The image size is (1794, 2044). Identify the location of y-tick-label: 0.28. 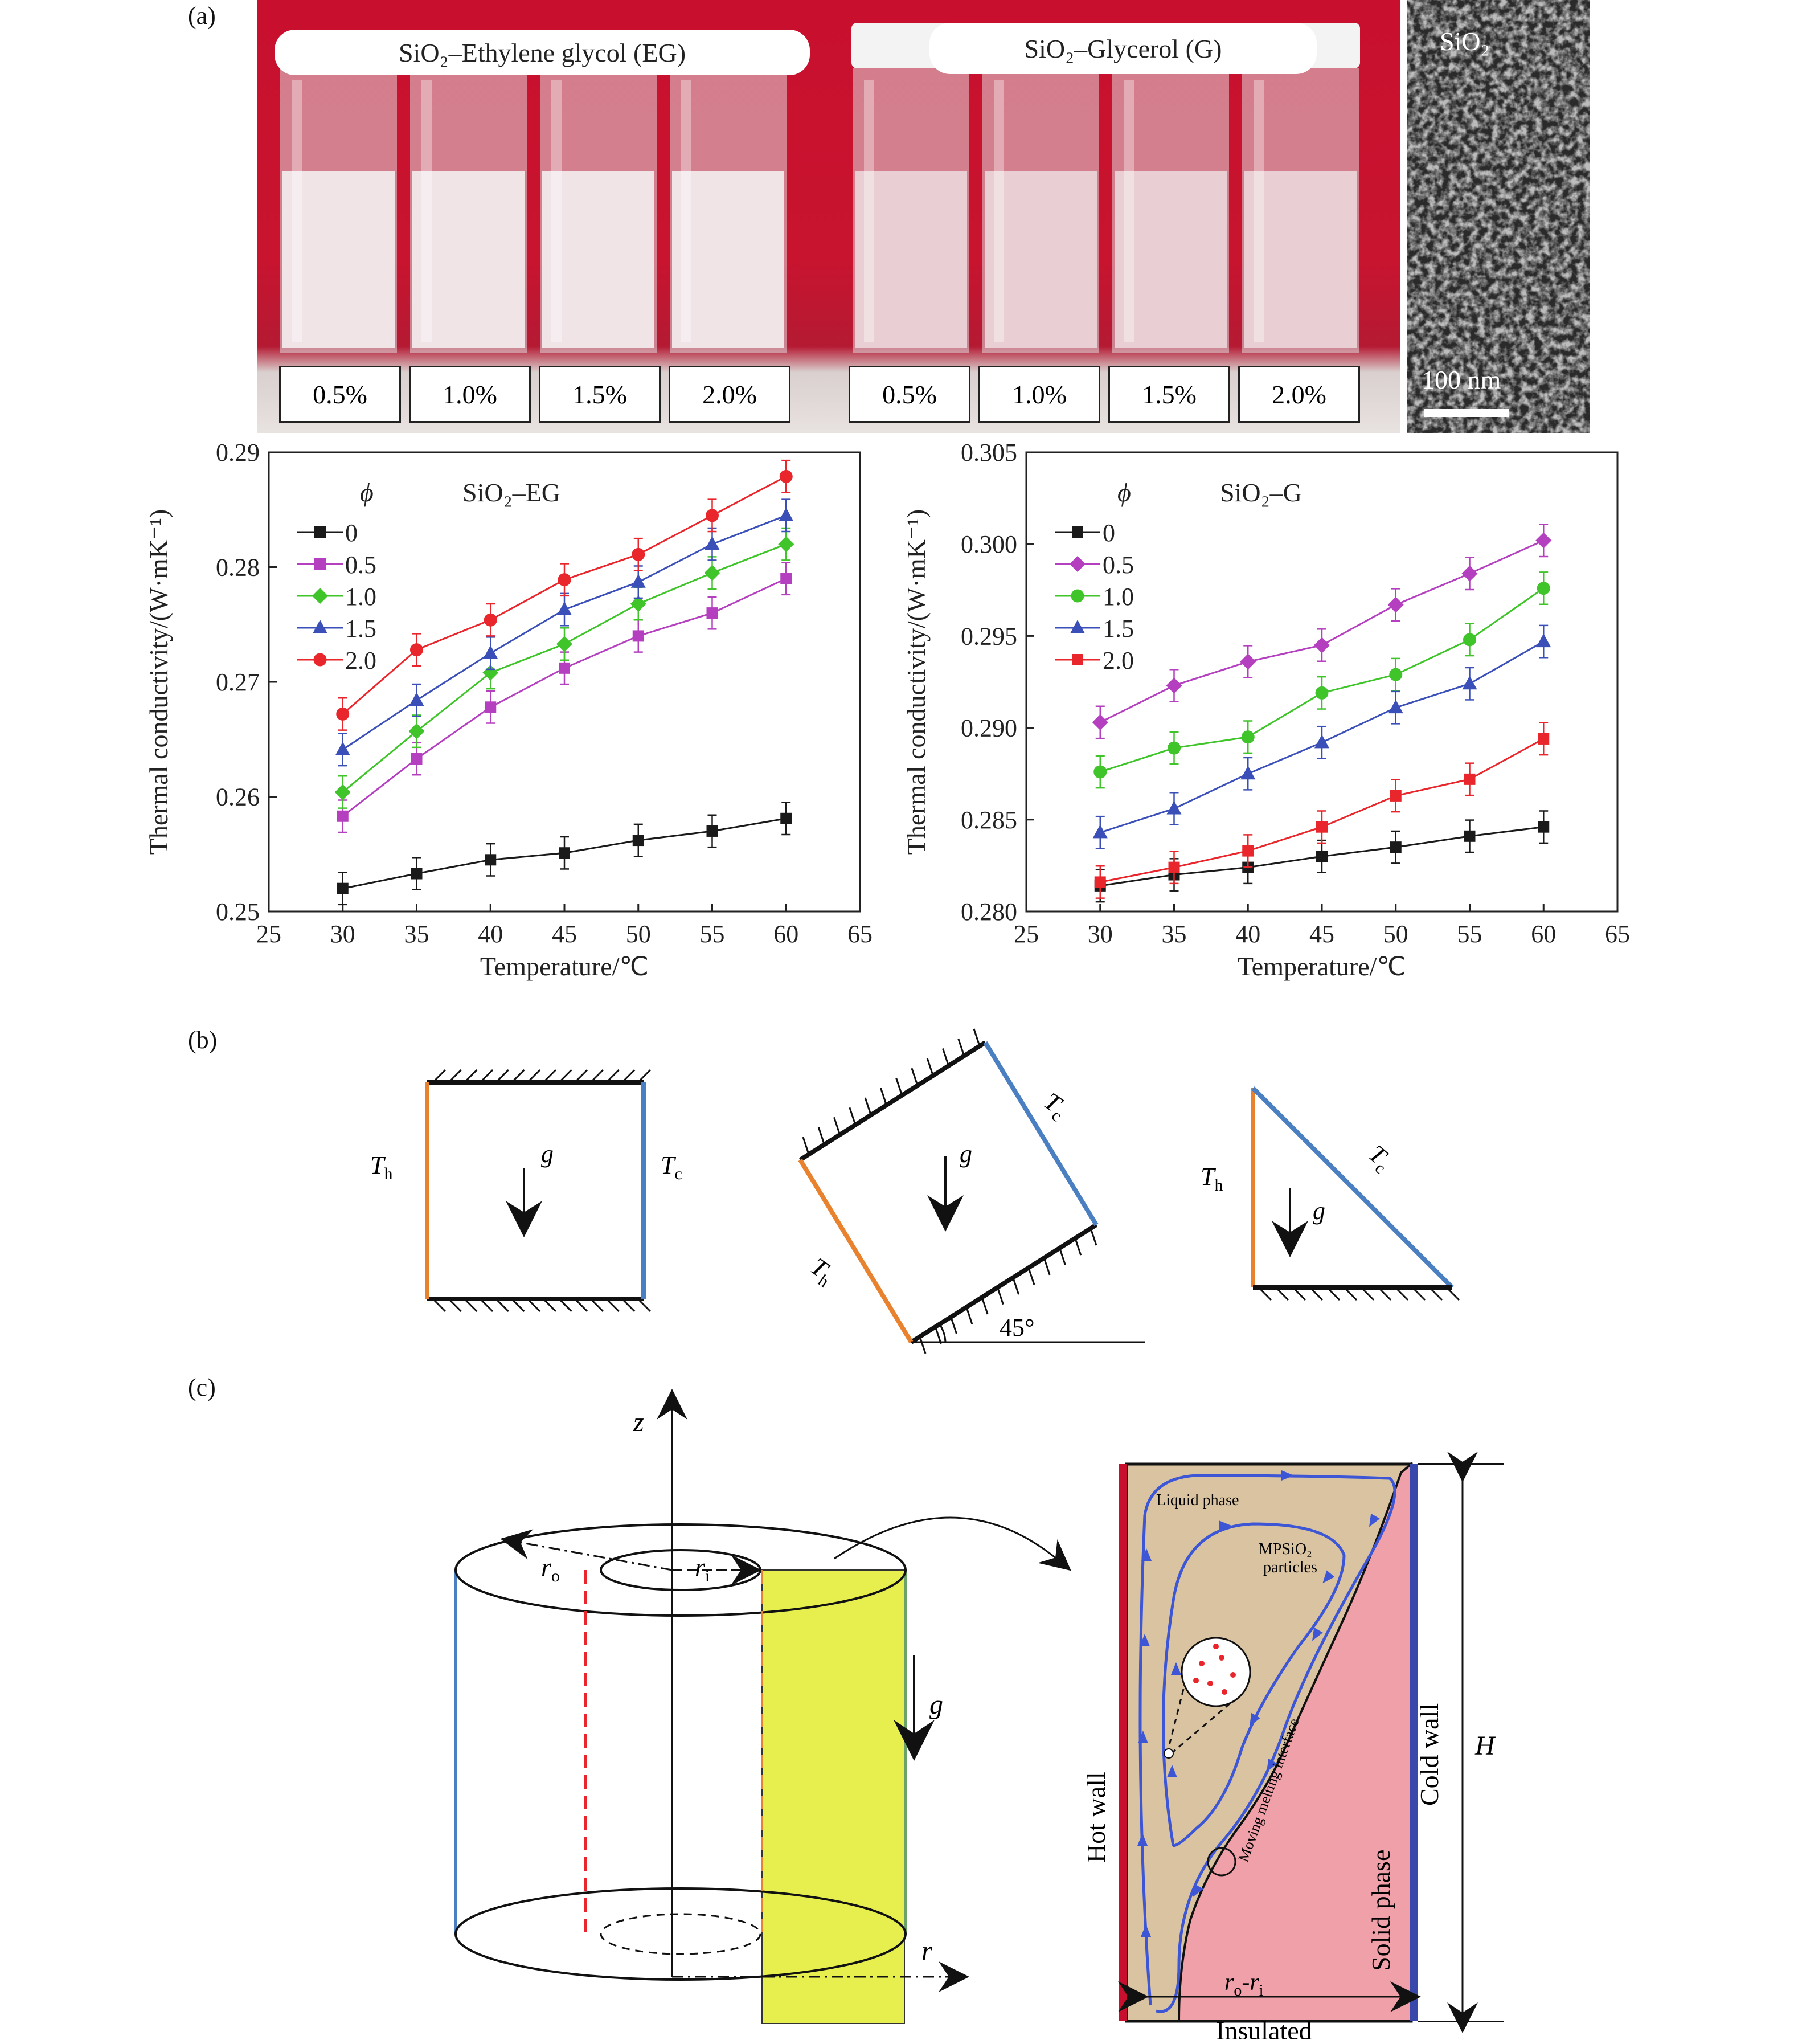
(238, 568).